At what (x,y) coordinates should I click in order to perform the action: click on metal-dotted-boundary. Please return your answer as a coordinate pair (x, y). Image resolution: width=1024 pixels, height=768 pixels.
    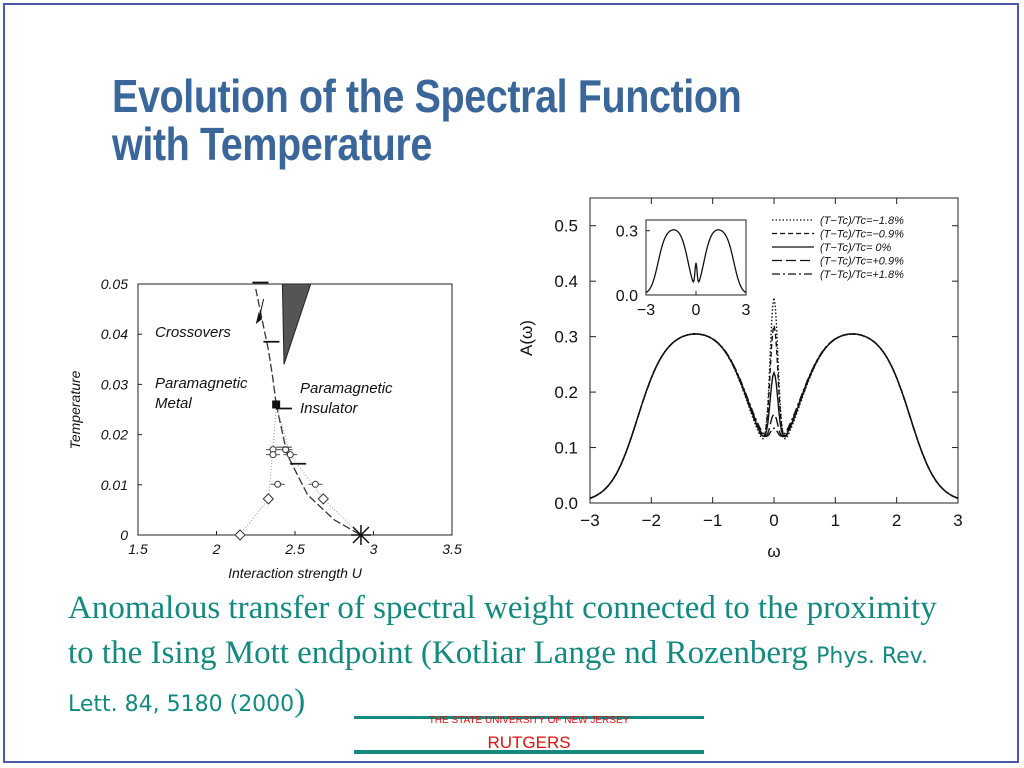
    Looking at the image, I should click on (258, 470).